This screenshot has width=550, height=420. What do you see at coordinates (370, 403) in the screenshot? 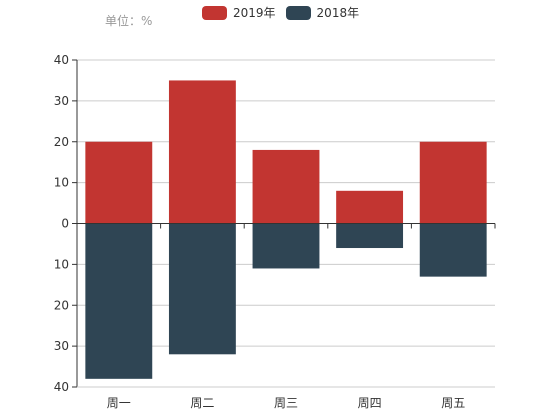
I see `x-tick-label: 周四` at bounding box center [370, 403].